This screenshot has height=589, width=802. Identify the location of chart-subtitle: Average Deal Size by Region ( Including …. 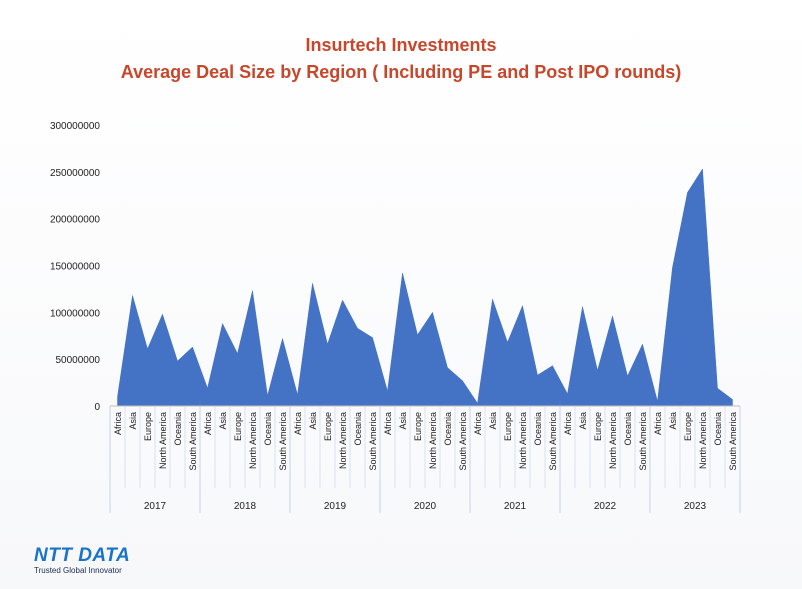
(401, 72).